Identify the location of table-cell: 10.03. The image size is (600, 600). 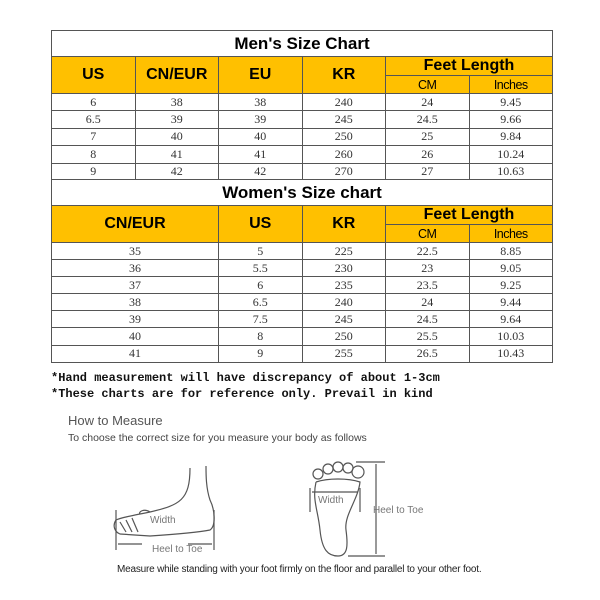
(510, 336).